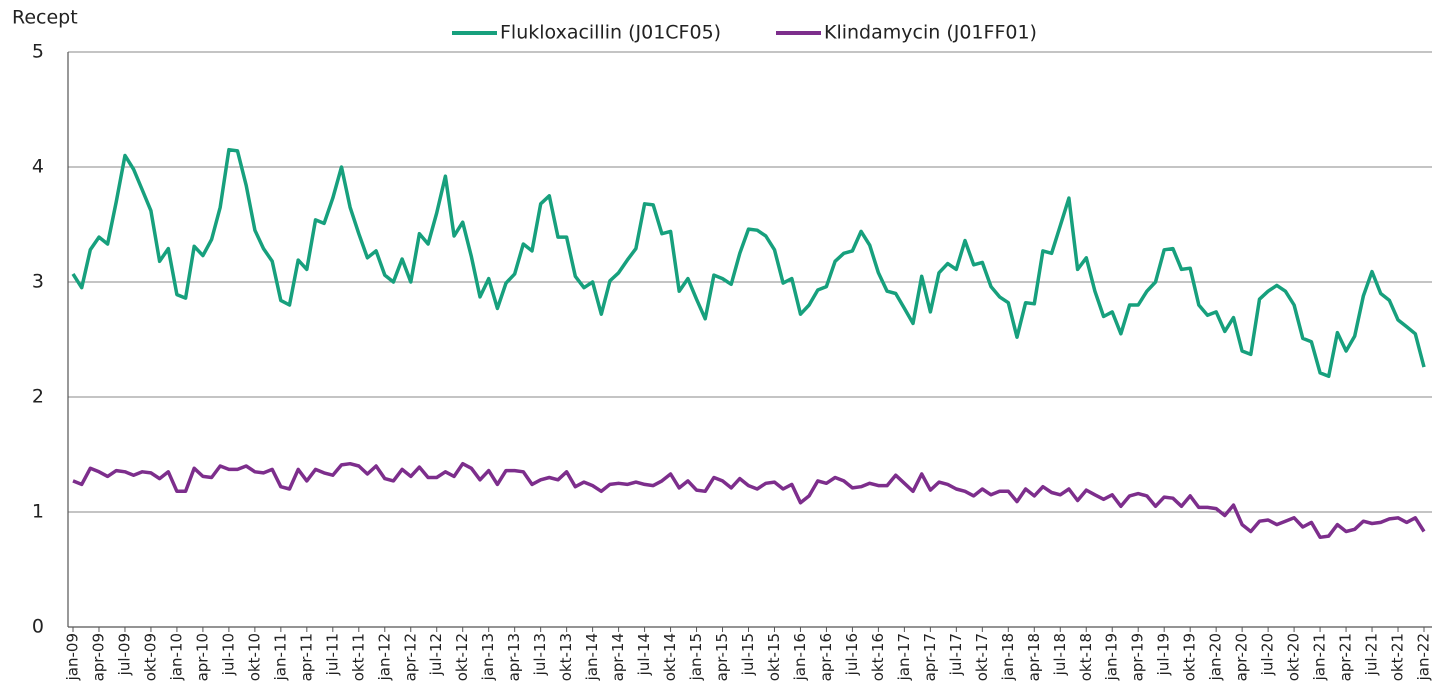  Describe the element at coordinates (332, 654) in the screenshot. I see `x-tick-label: jul-11` at that location.